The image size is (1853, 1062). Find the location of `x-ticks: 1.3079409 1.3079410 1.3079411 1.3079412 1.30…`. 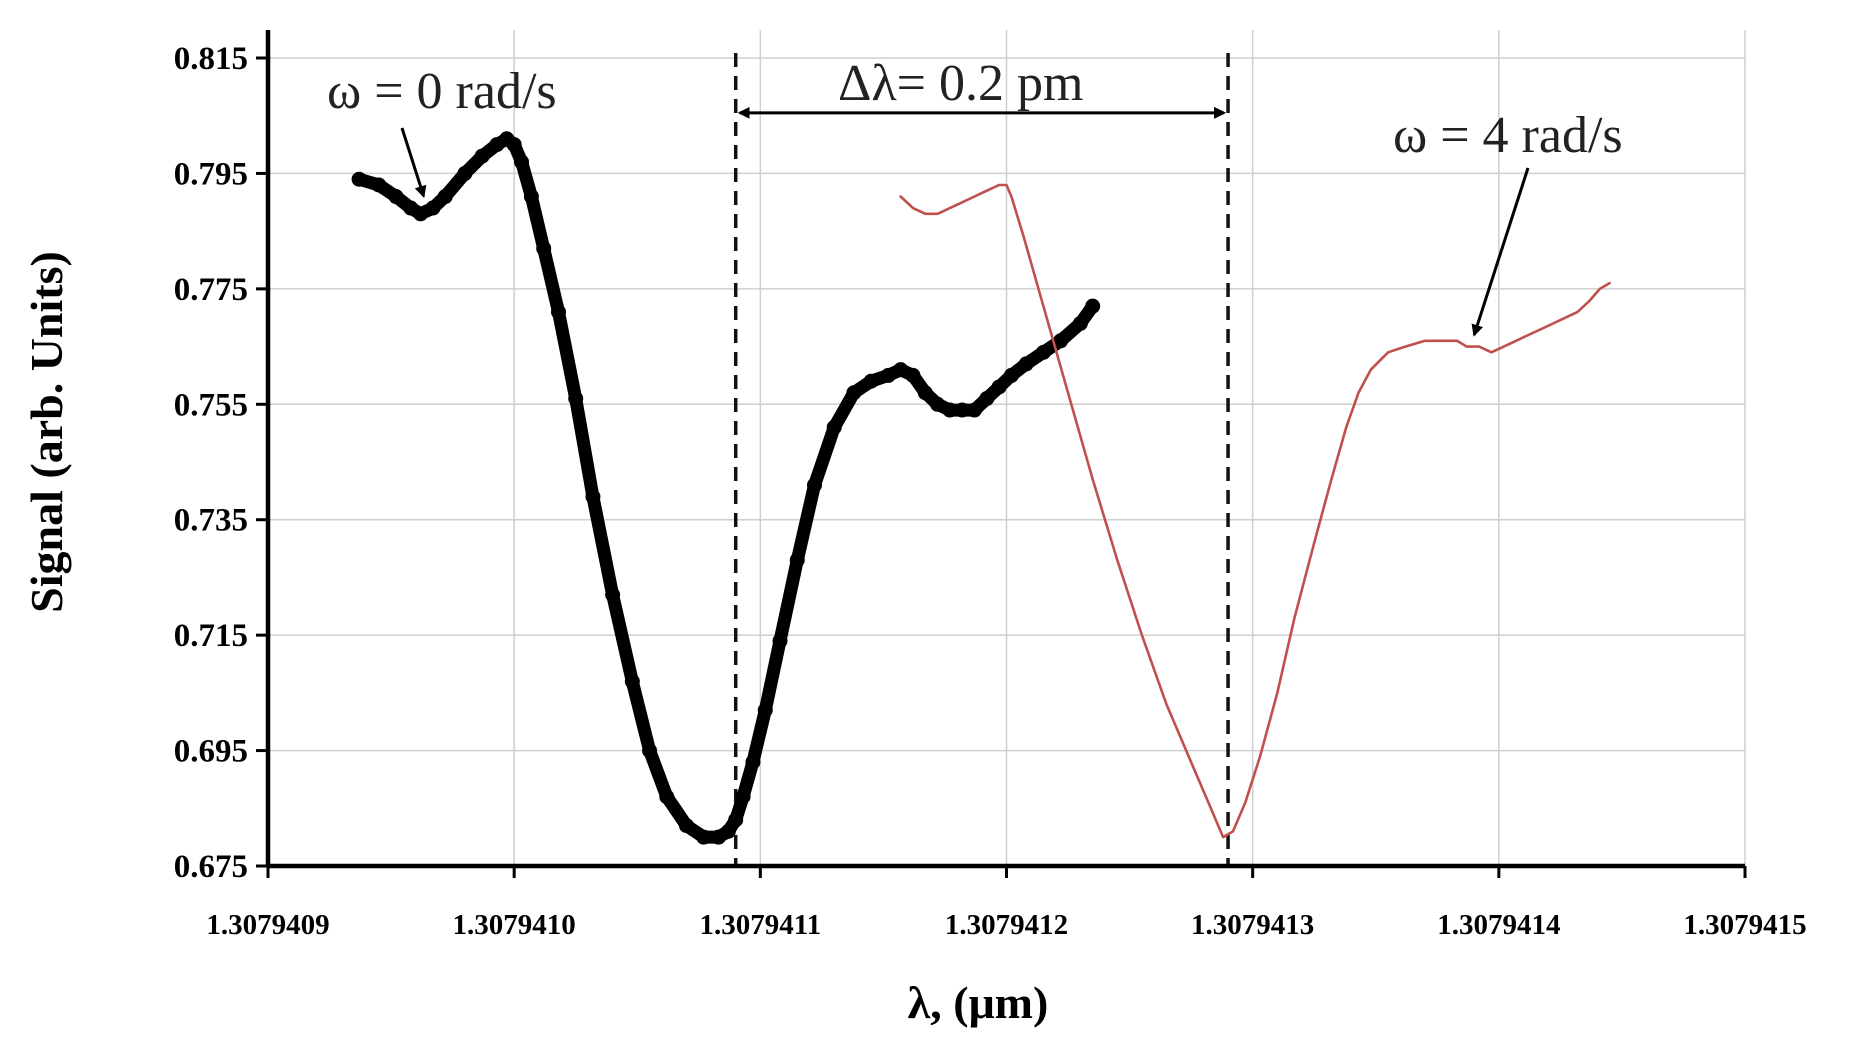

x-ticks: 1.3079409 1.3079410 1.3079411 1.3079412 1.30… is located at coordinates (1006, 903).